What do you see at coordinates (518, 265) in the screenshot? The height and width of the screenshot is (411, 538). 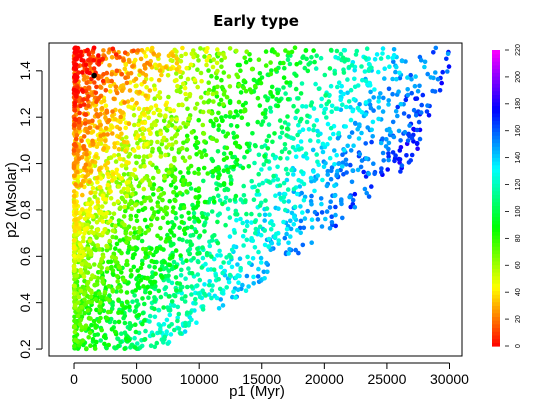 I see `color-bar-label: 60` at bounding box center [518, 265].